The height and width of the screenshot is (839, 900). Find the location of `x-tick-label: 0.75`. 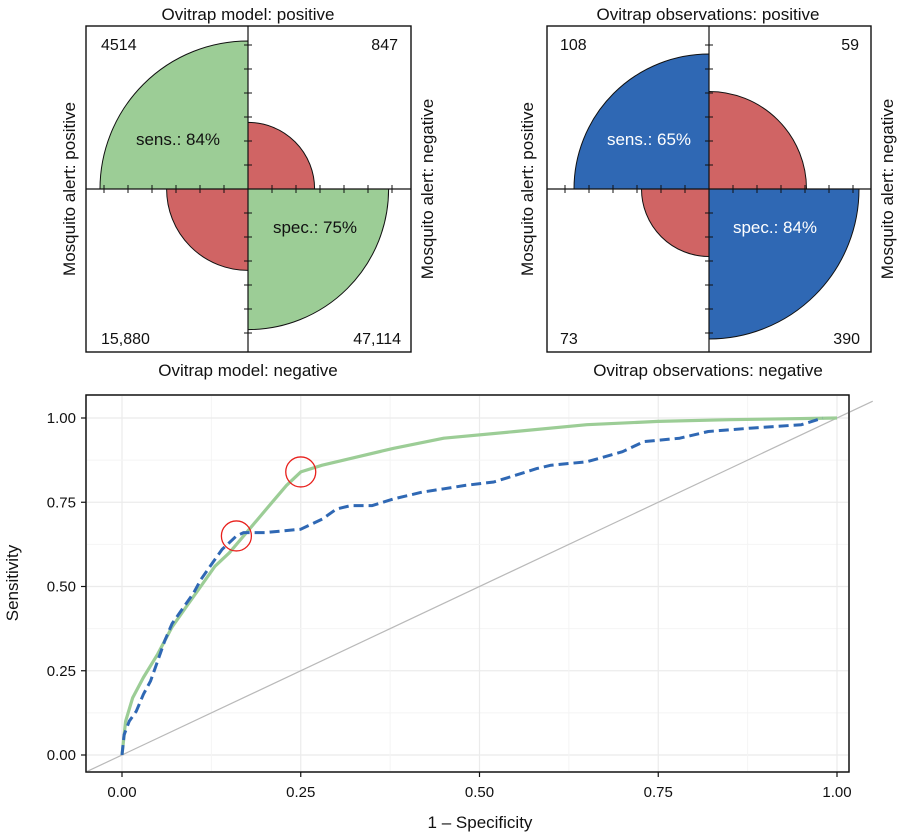

x-tick-label: 0.75 is located at coordinates (658, 792).